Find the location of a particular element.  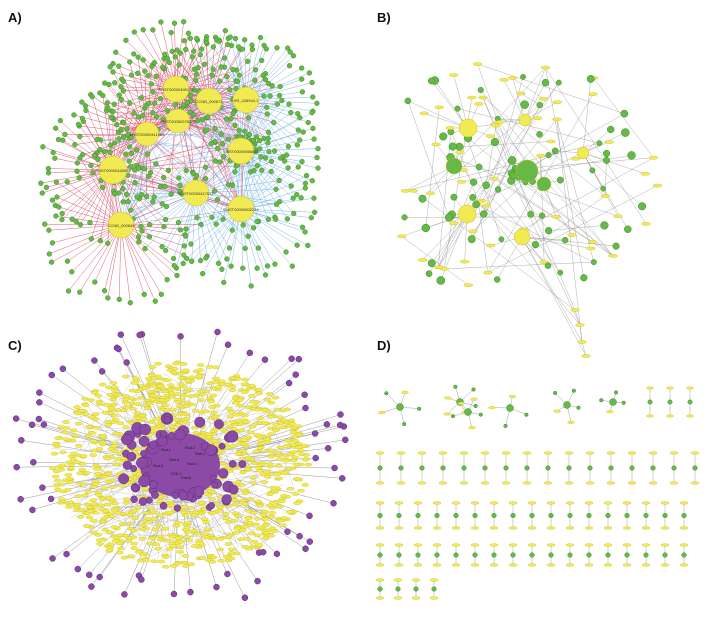

hub-node is located at coordinates (454, 166).